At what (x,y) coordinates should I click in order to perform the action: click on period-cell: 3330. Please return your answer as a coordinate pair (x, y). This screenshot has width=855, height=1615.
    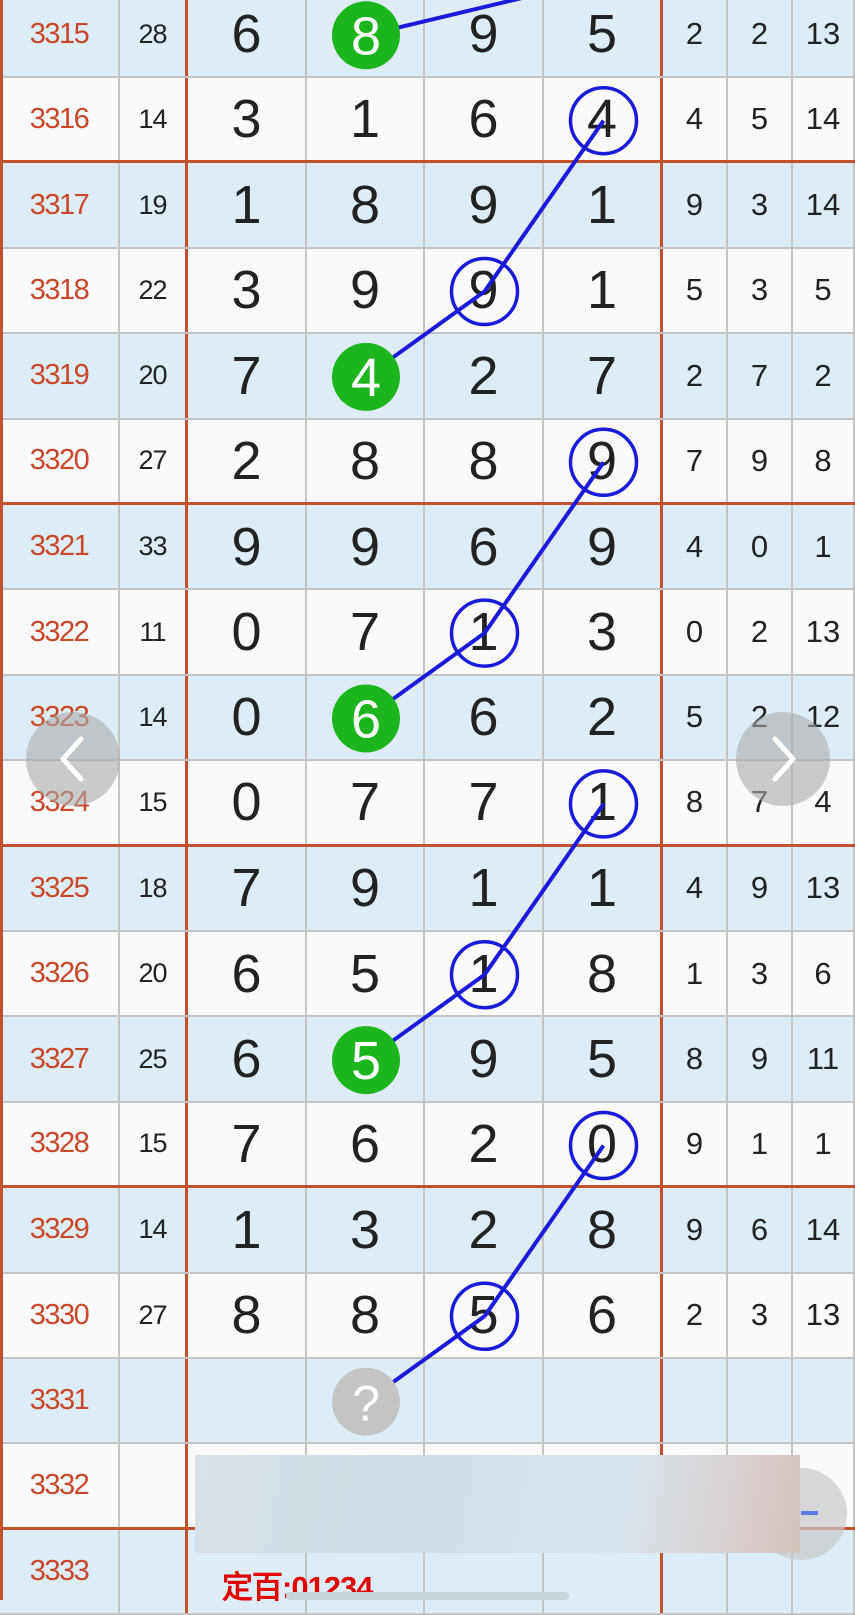
    Looking at the image, I should click on (60, 1315).